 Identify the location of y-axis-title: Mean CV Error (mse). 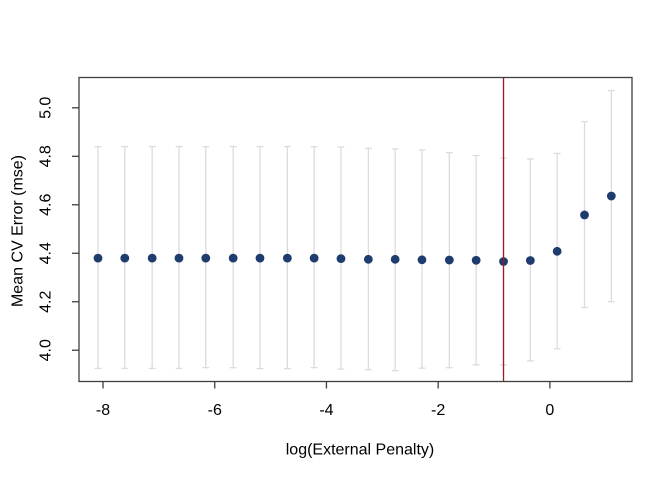
(18, 231).